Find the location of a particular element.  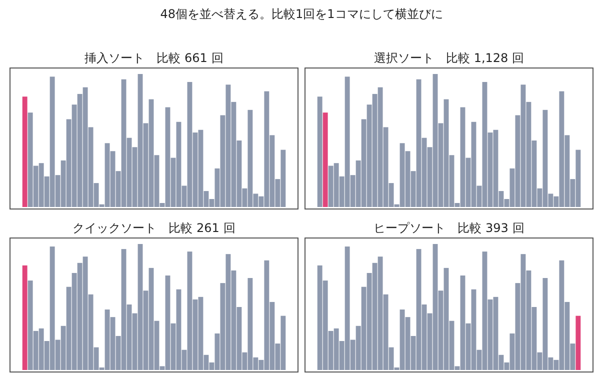

chart-title: 挿入ソート 比較 661 回 is located at coordinates (154, 58).